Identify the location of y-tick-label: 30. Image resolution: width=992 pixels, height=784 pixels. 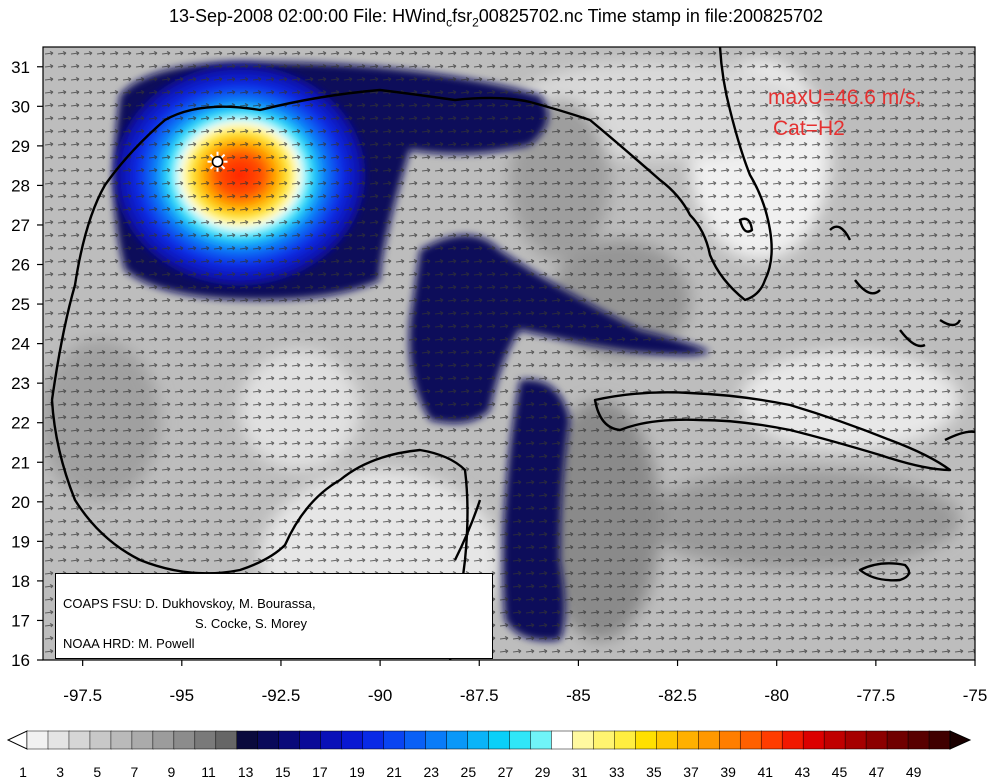
(20, 106).